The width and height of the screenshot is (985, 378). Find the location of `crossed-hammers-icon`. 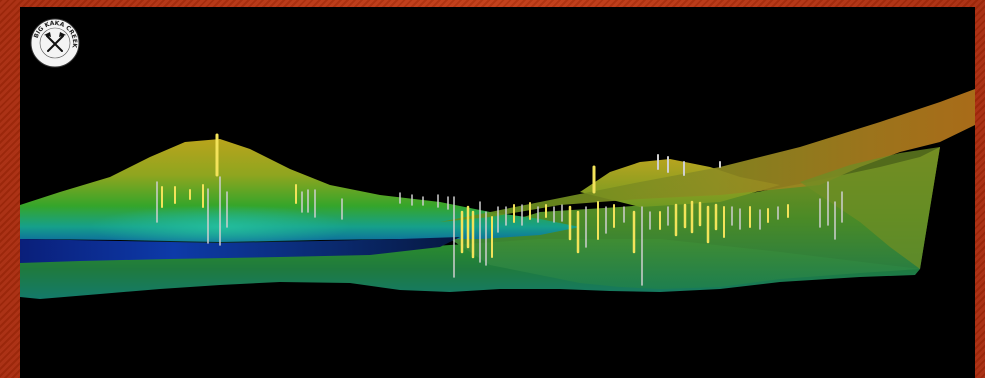

crossed-hammers-icon is located at coordinates (55, 43).